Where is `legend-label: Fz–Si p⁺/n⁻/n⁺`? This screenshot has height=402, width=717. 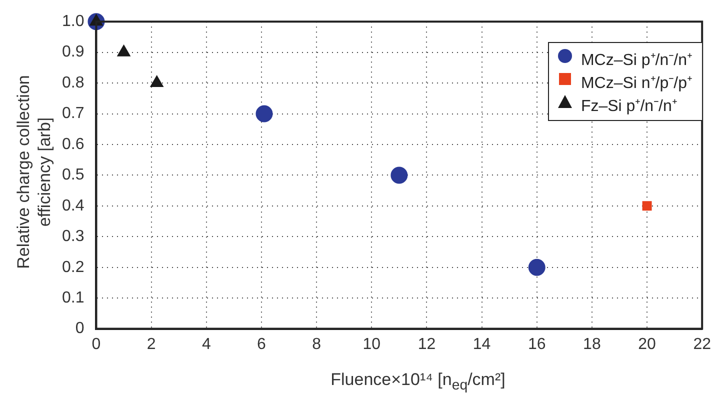
legend-label: Fz–Si p⁺/n⁻/n⁺ is located at coordinates (628, 106).